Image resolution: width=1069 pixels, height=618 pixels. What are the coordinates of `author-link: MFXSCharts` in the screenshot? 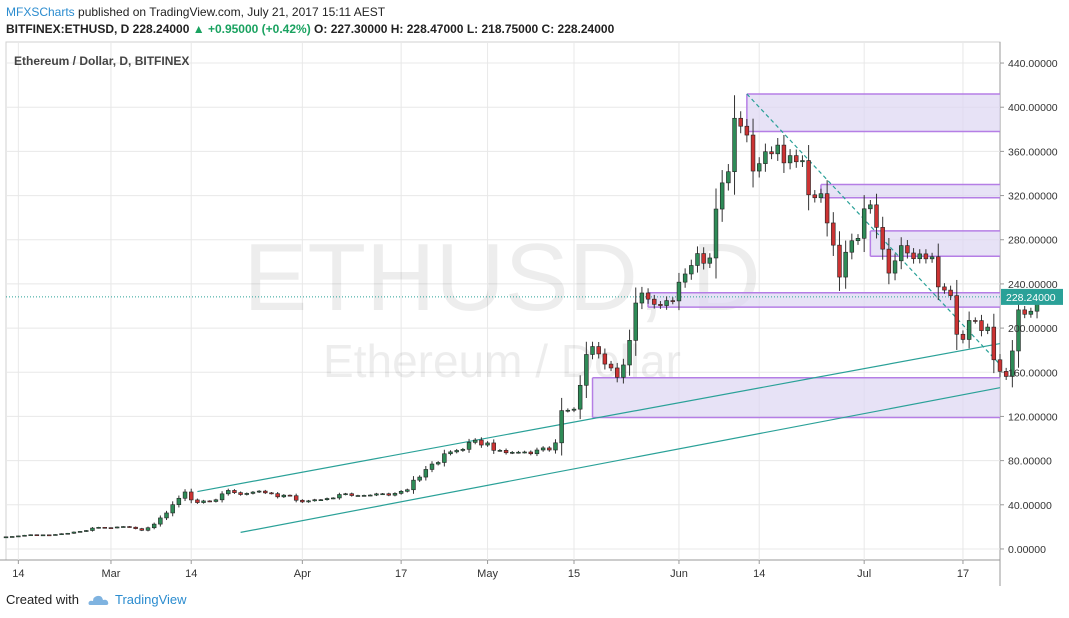 It's located at (40, 12).